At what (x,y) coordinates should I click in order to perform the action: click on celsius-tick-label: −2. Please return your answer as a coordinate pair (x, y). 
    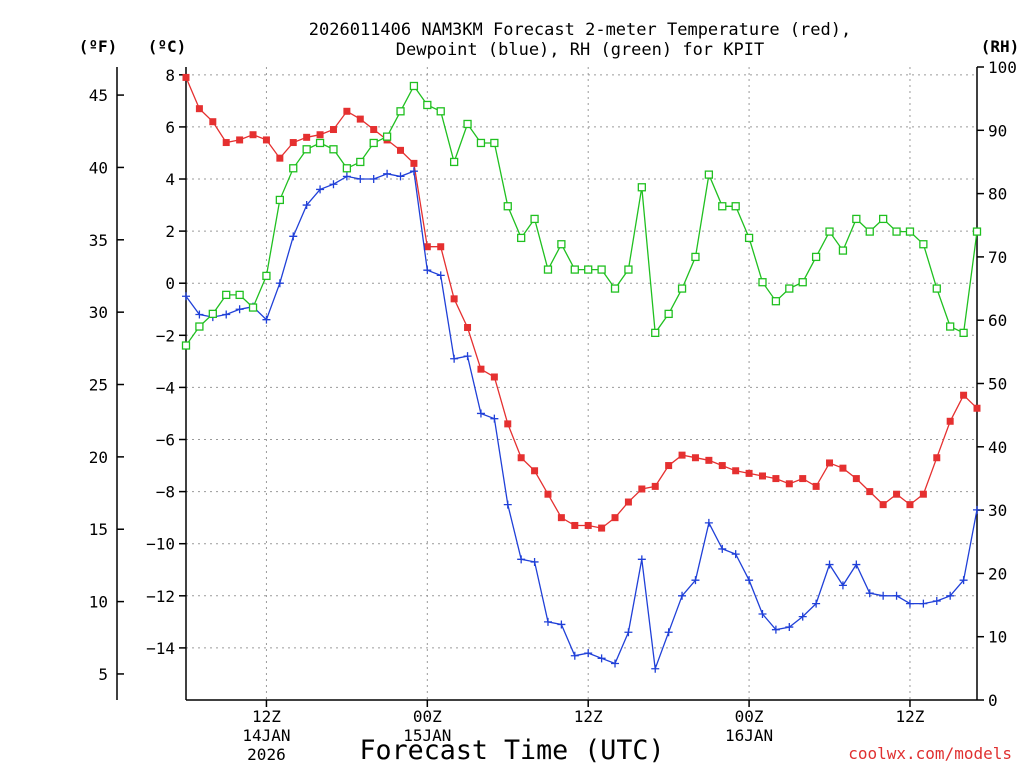
    Looking at the image, I should click on (165, 335).